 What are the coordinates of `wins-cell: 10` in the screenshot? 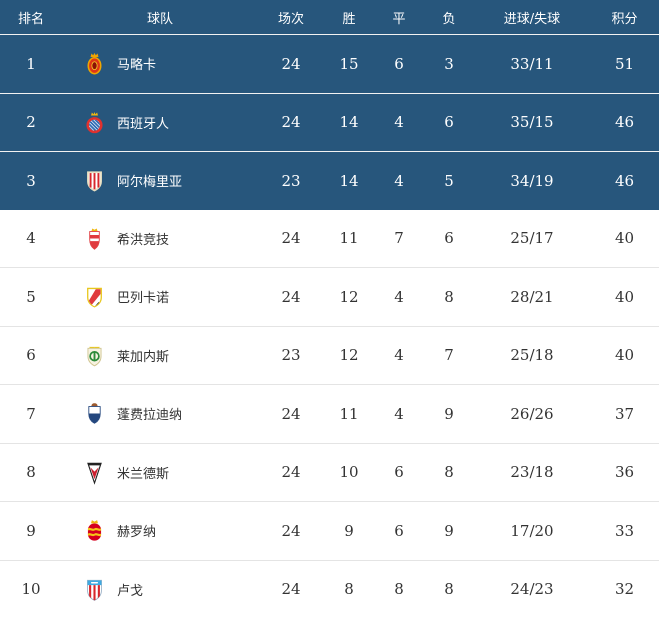 It's located at (349, 472).